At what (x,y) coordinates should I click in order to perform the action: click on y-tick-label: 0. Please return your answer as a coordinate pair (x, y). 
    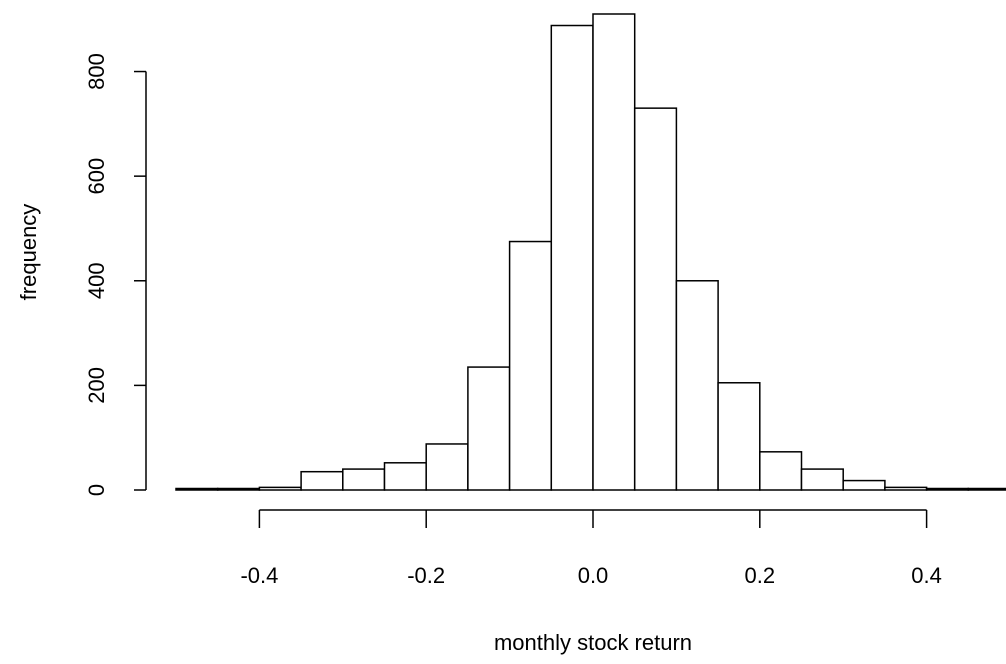
    Looking at the image, I should click on (96, 490).